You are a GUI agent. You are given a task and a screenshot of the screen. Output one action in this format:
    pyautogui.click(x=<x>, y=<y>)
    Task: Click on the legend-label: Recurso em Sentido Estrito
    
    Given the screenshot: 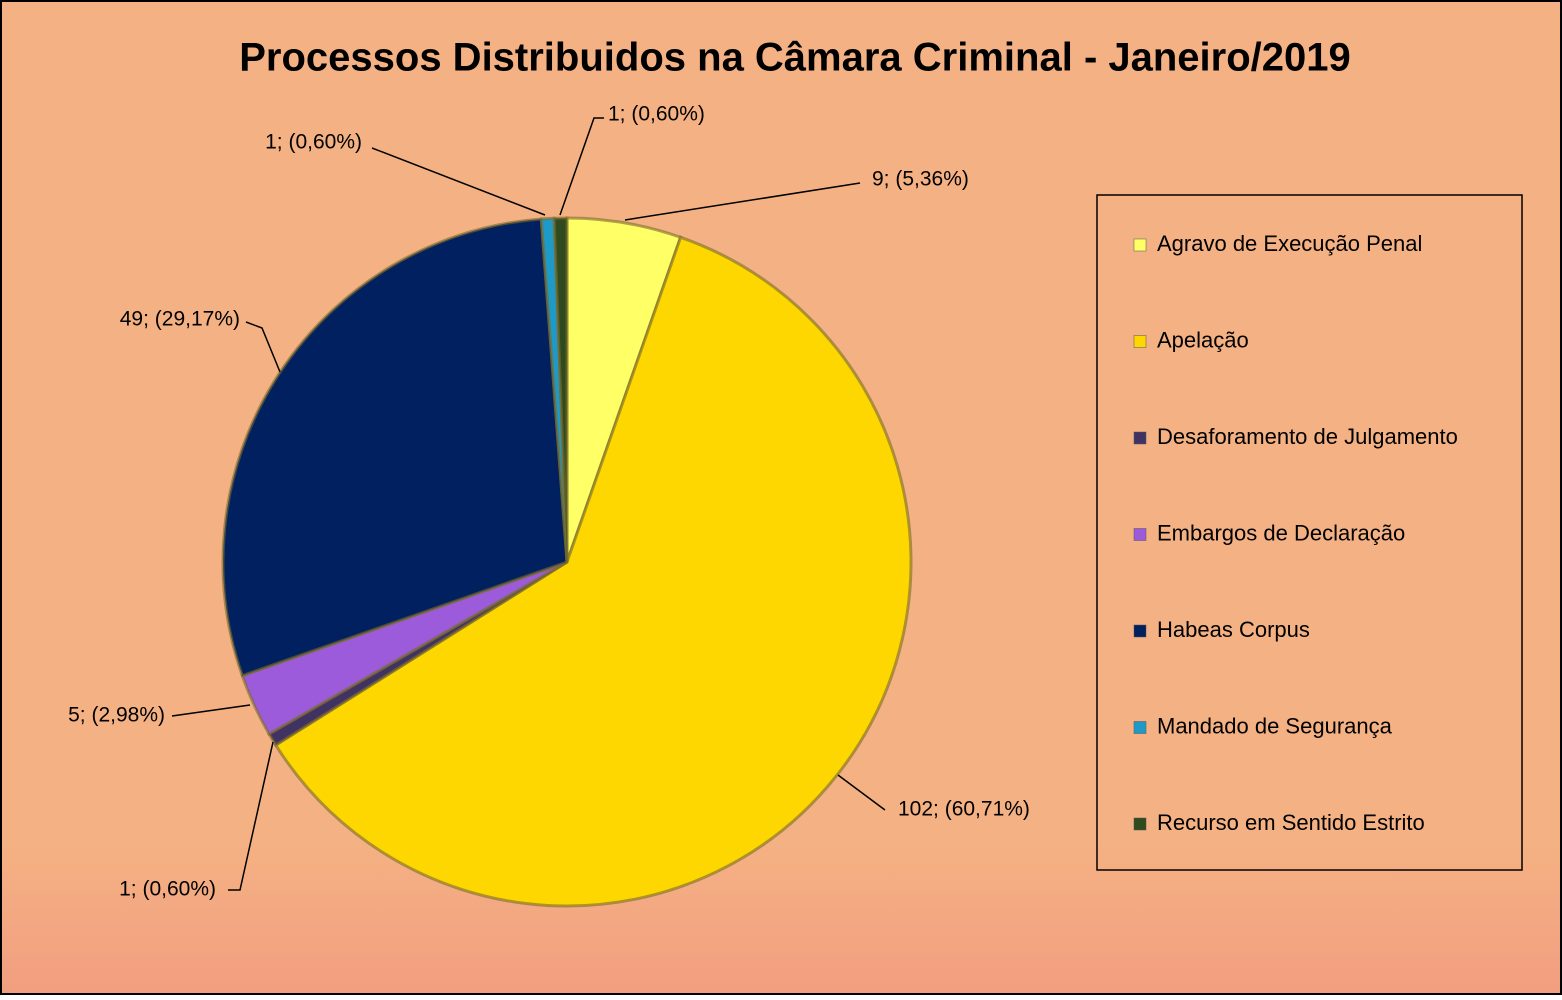 What is the action you would take?
    pyautogui.click(x=1291, y=822)
    